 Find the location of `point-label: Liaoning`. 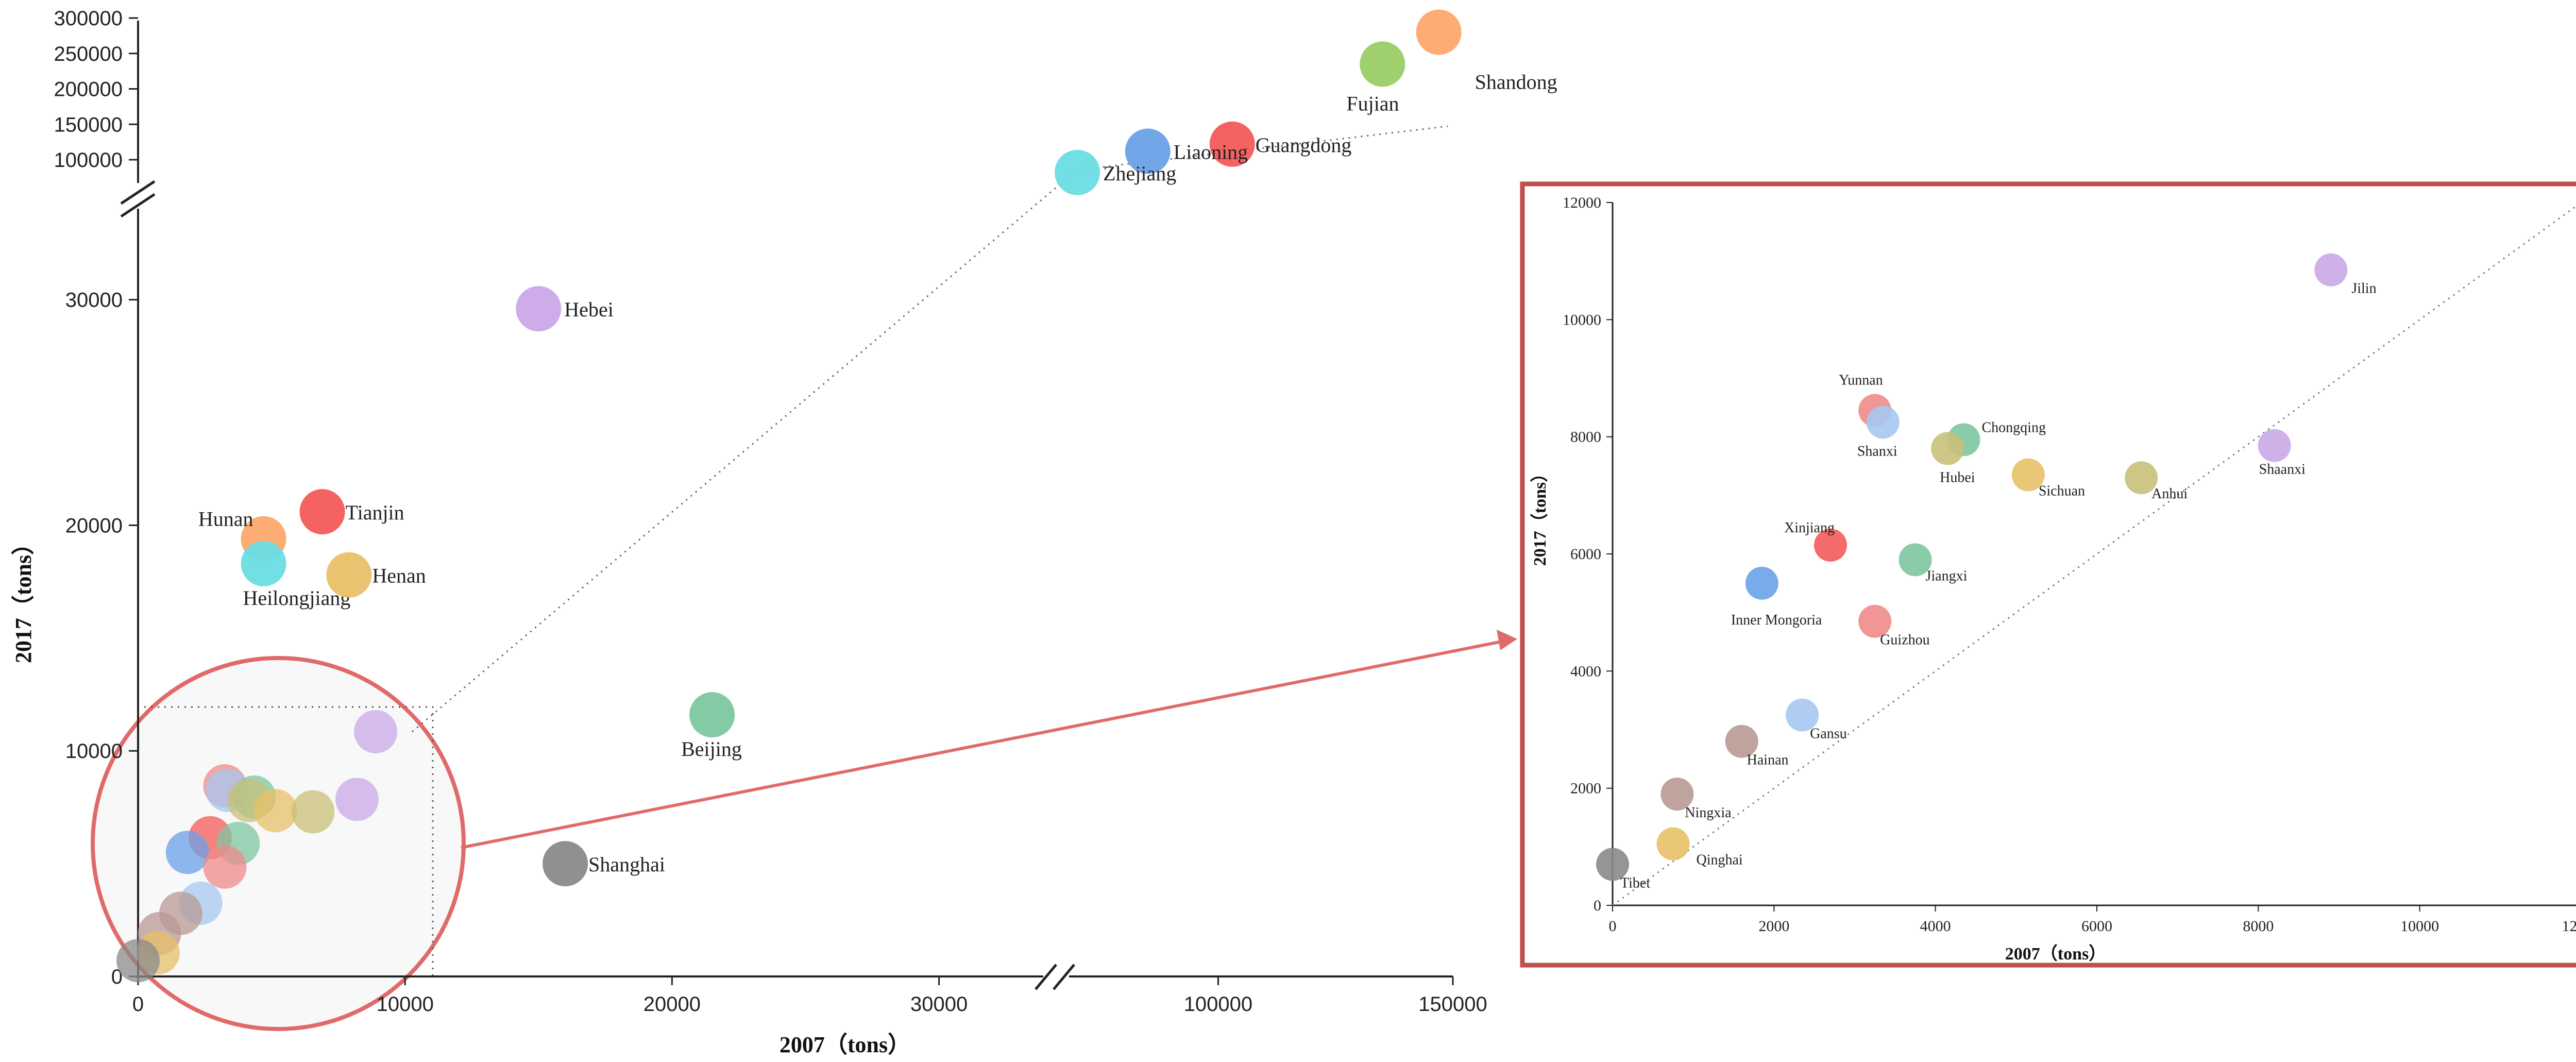

point-label: Liaoning is located at coordinates (1211, 152).